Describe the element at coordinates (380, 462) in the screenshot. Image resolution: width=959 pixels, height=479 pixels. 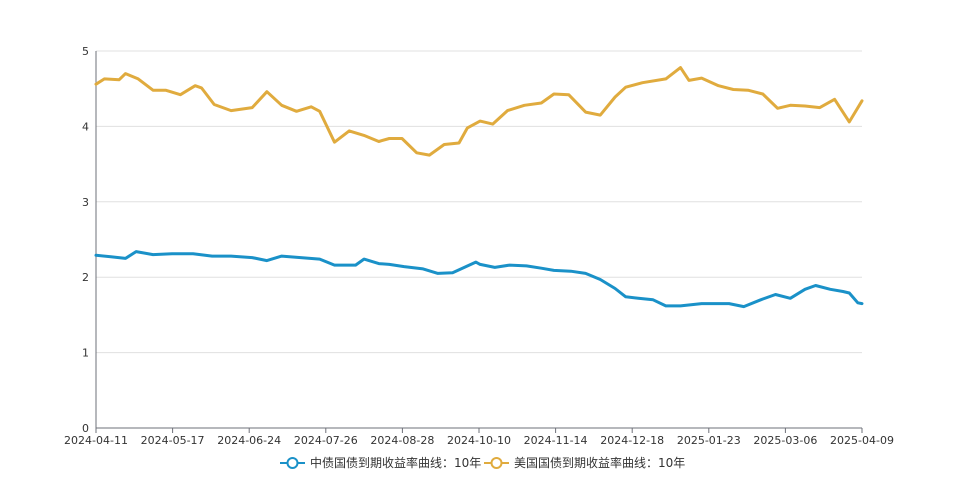
I see `legend-item-0: 中债国债到期收益率曲线：10年` at that location.